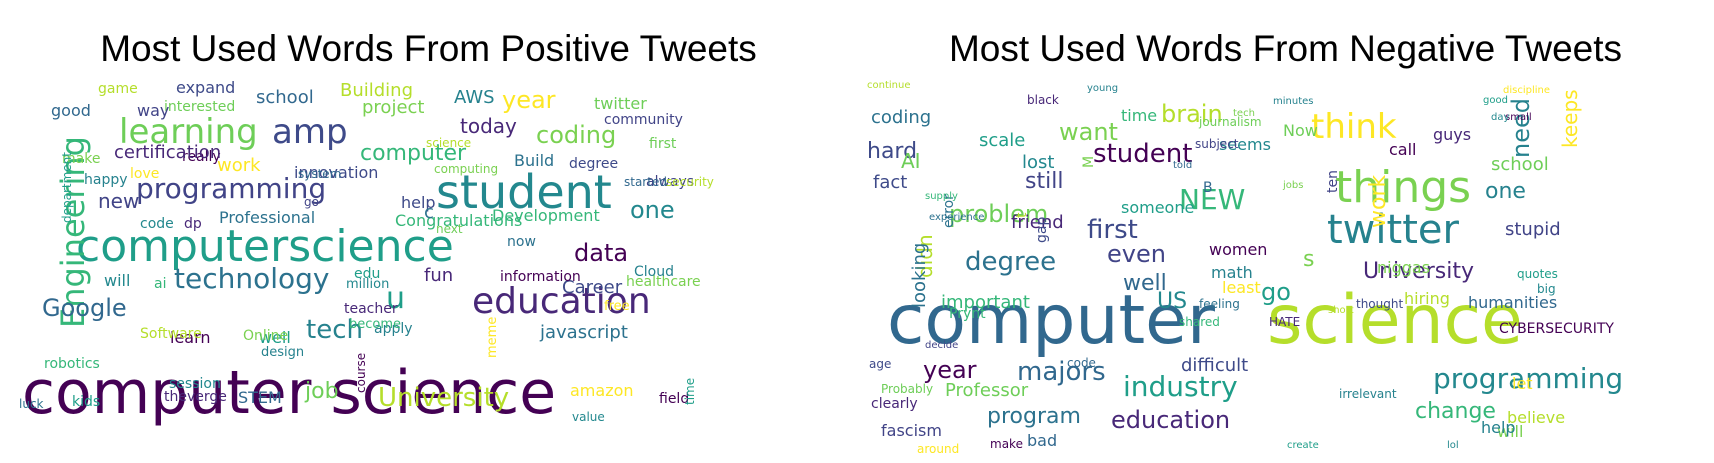  What do you see at coordinates (160, 284) in the screenshot?
I see `wordcloud-word: ai` at bounding box center [160, 284].